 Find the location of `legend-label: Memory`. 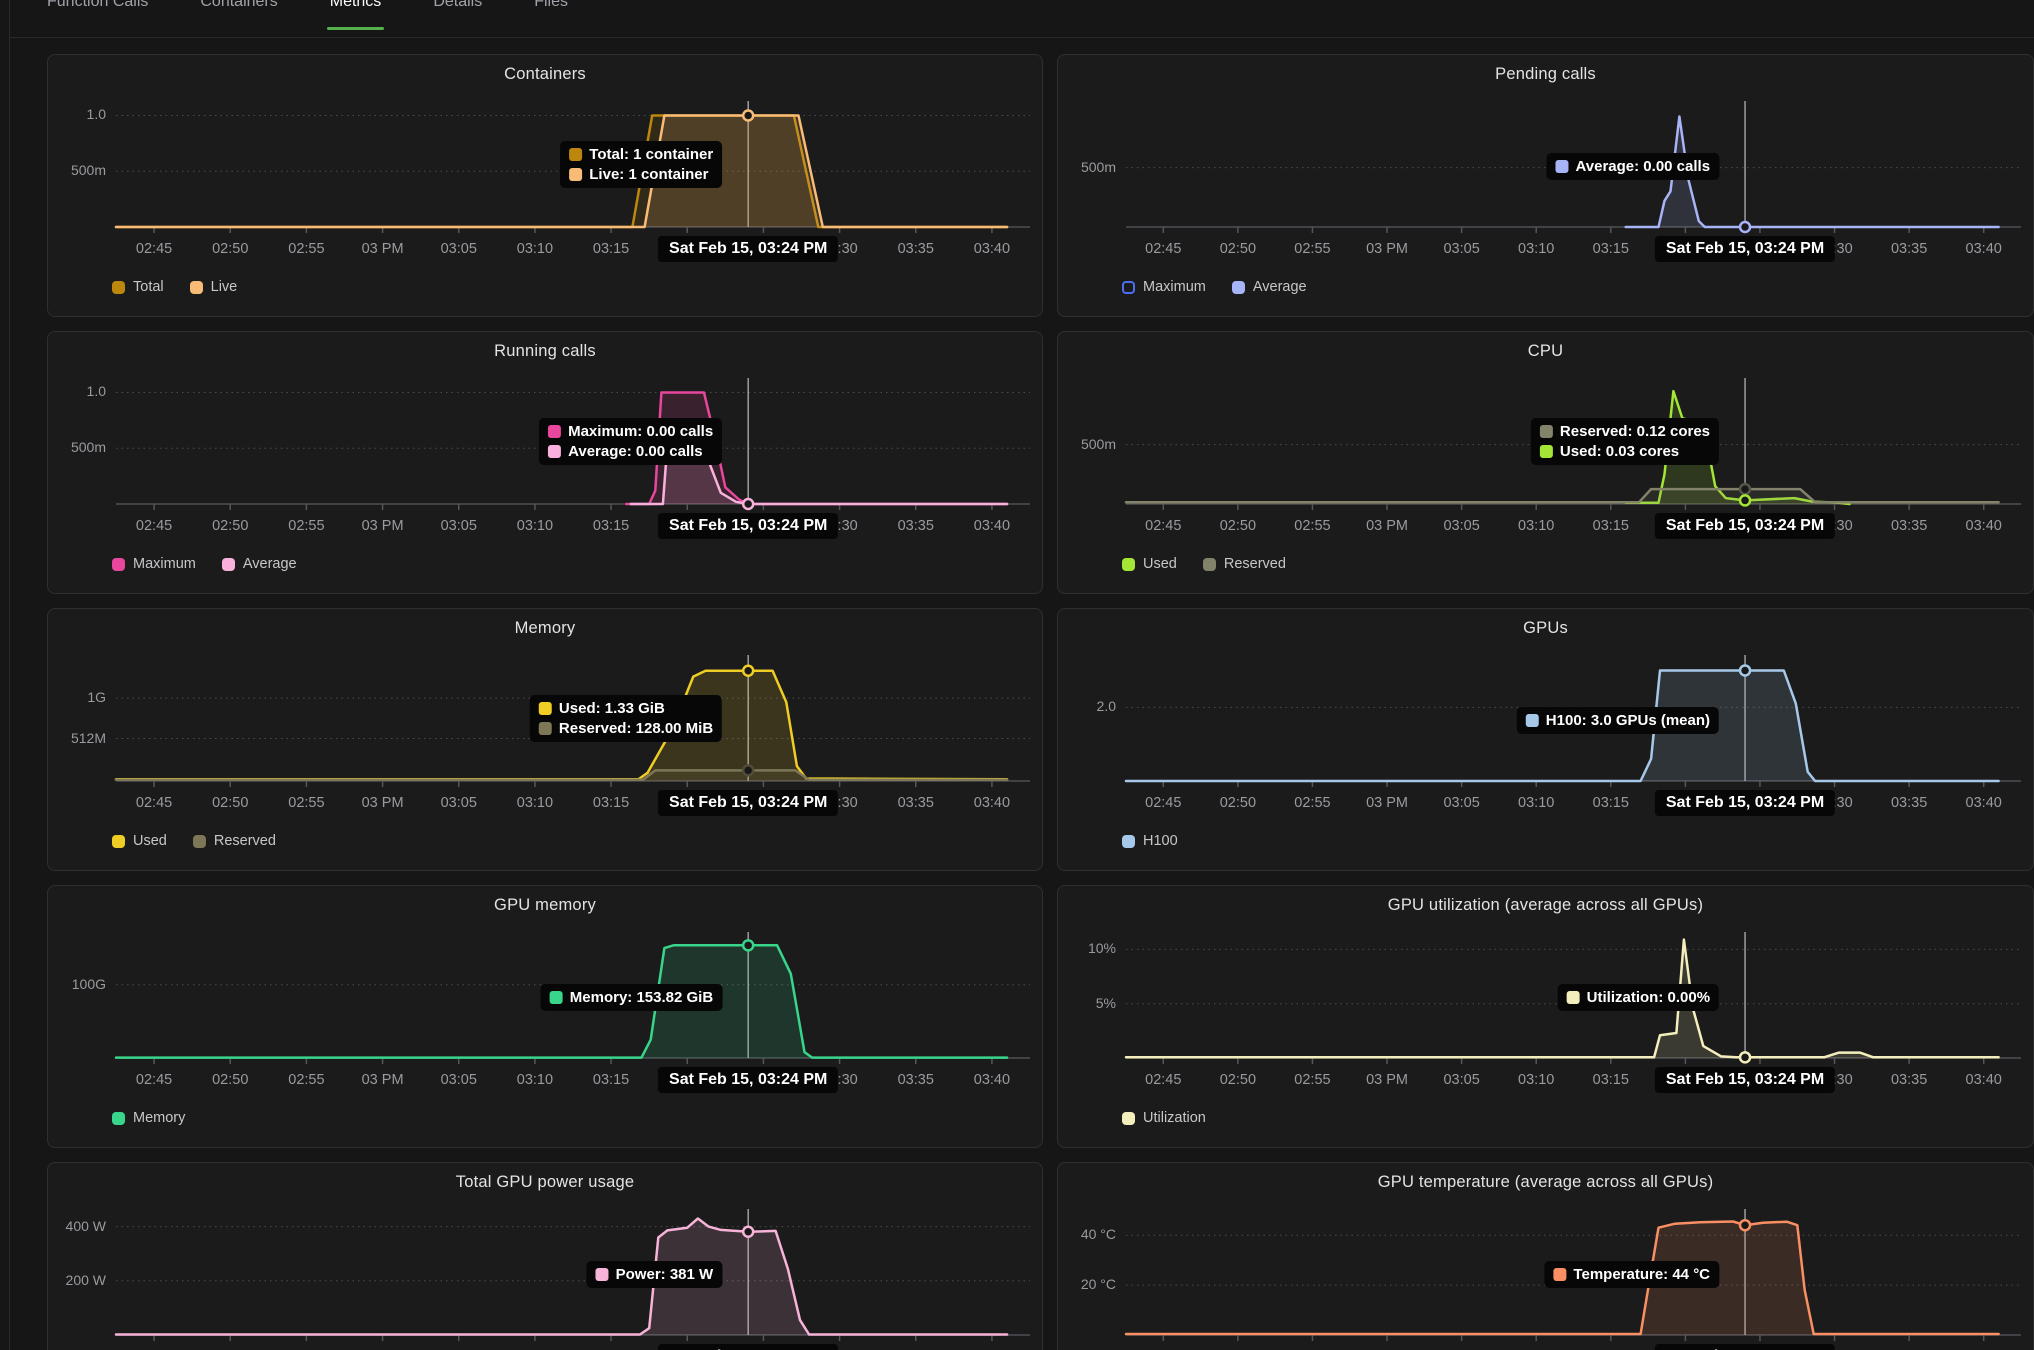

legend-label: Memory is located at coordinates (159, 1118).